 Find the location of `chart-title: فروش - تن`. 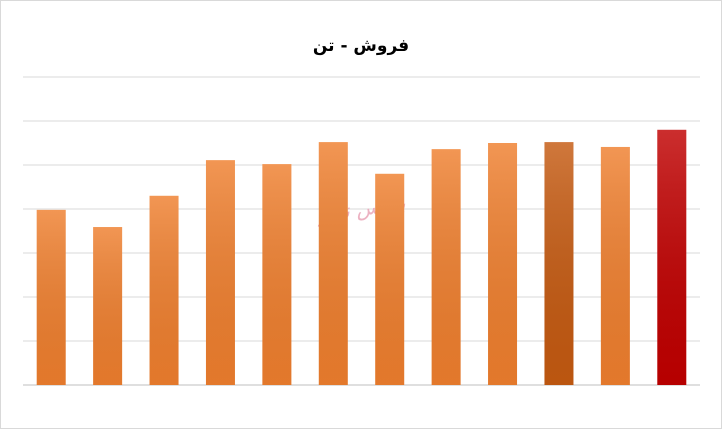

chart-title: فروش - تن is located at coordinates (361, 46).